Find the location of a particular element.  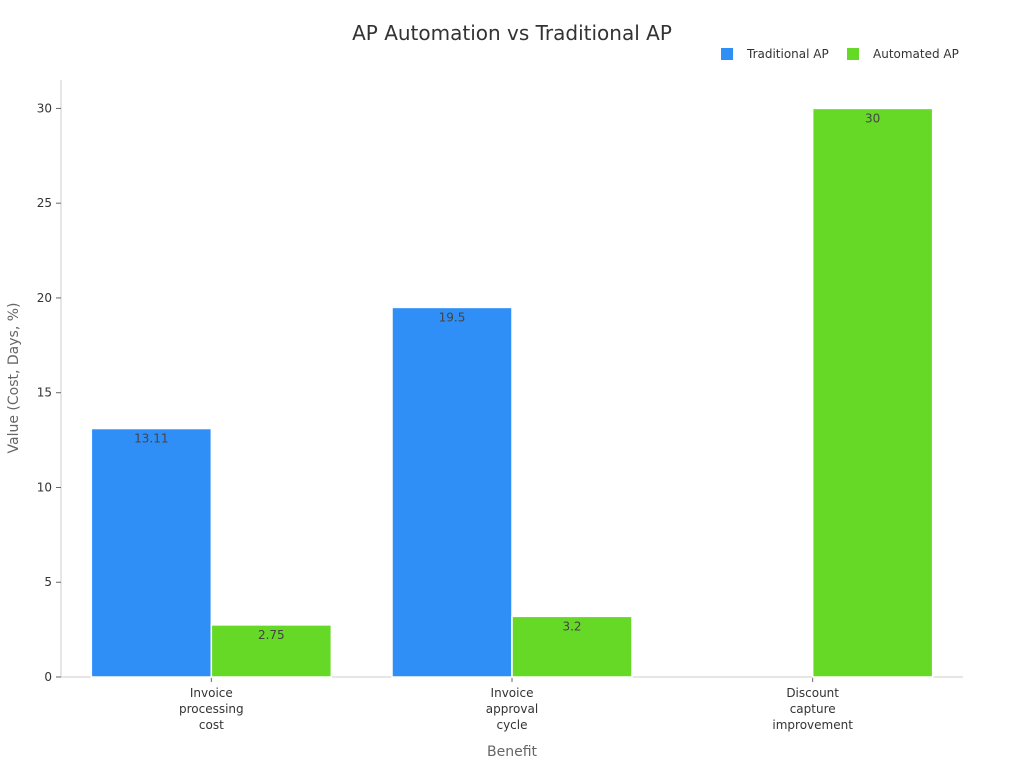

data-label: 13.11 is located at coordinates (151, 439).